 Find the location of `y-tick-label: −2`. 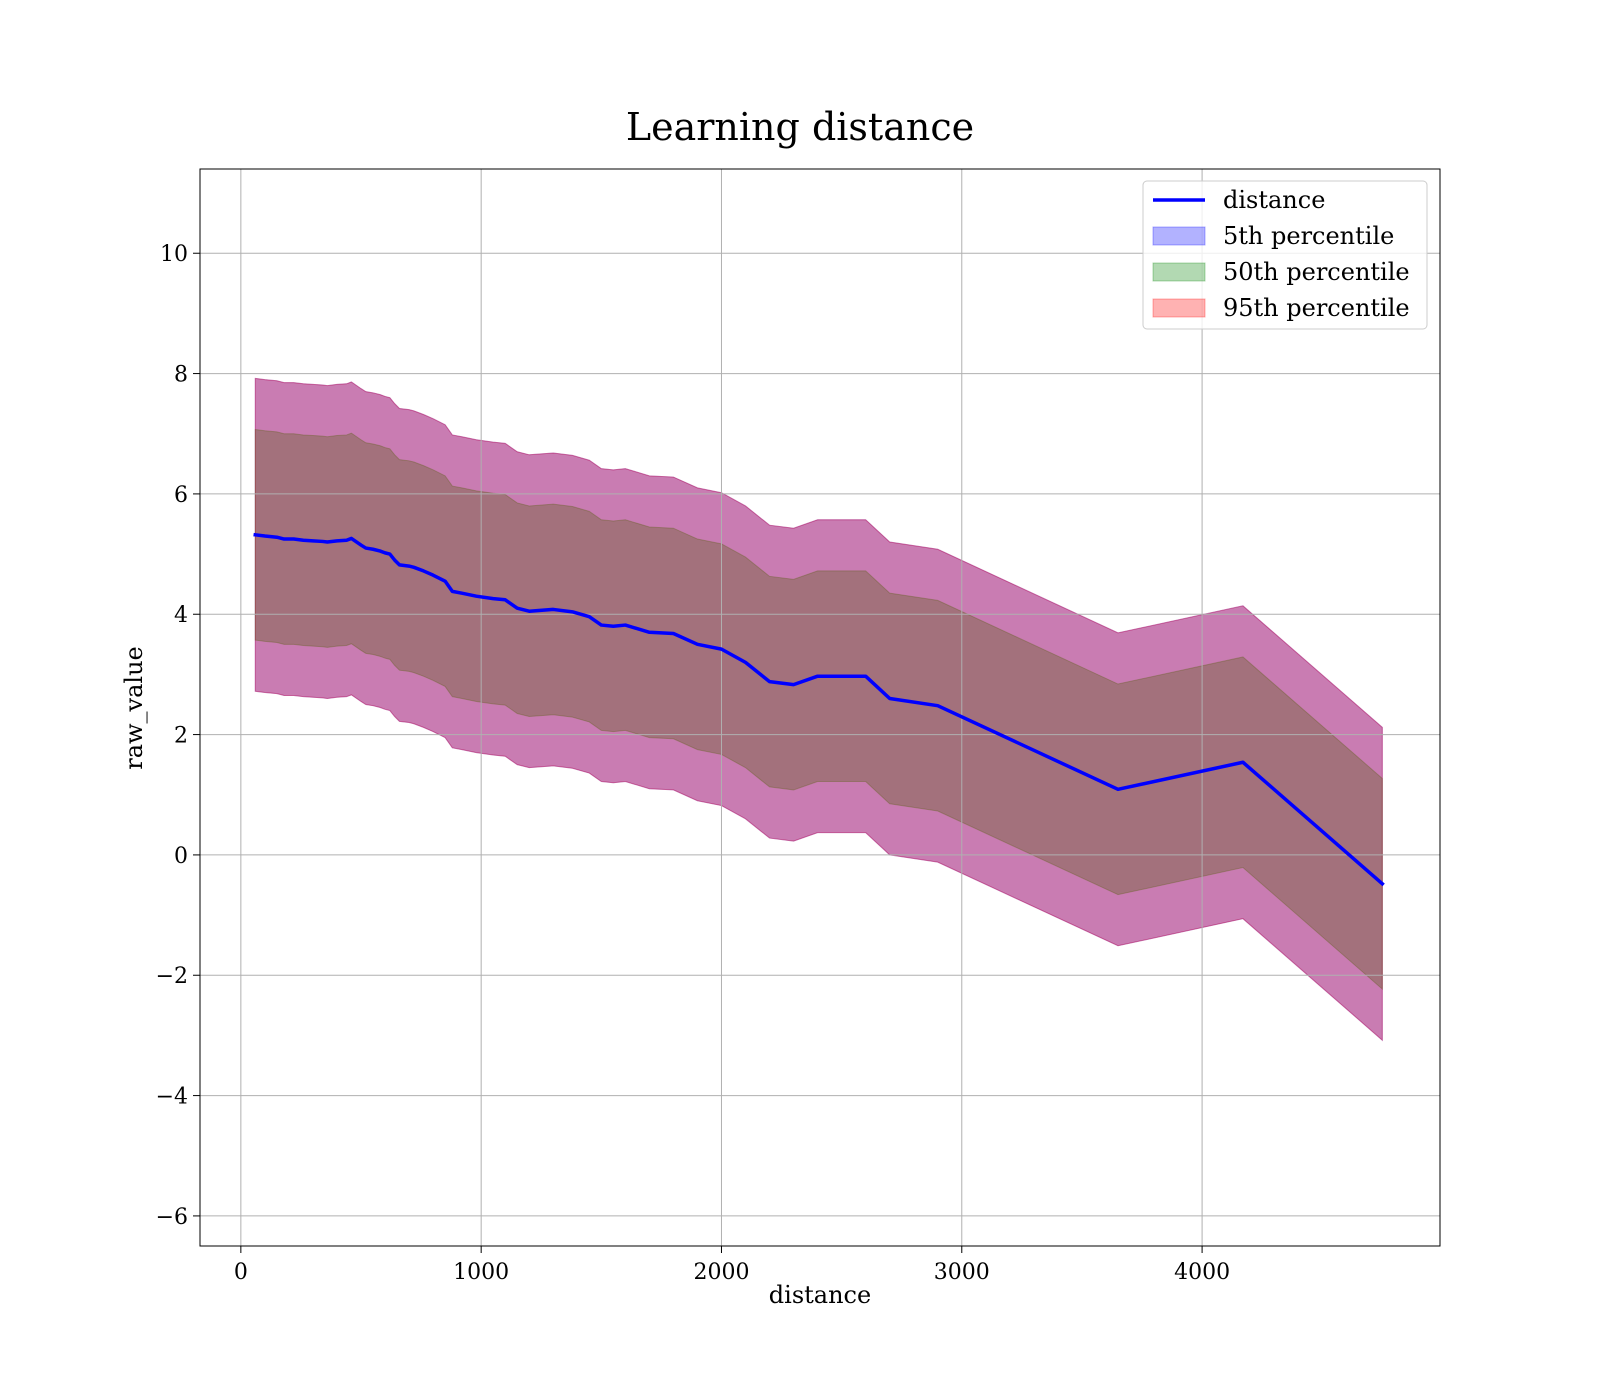

y-tick-label: −2 is located at coordinates (172, 976).